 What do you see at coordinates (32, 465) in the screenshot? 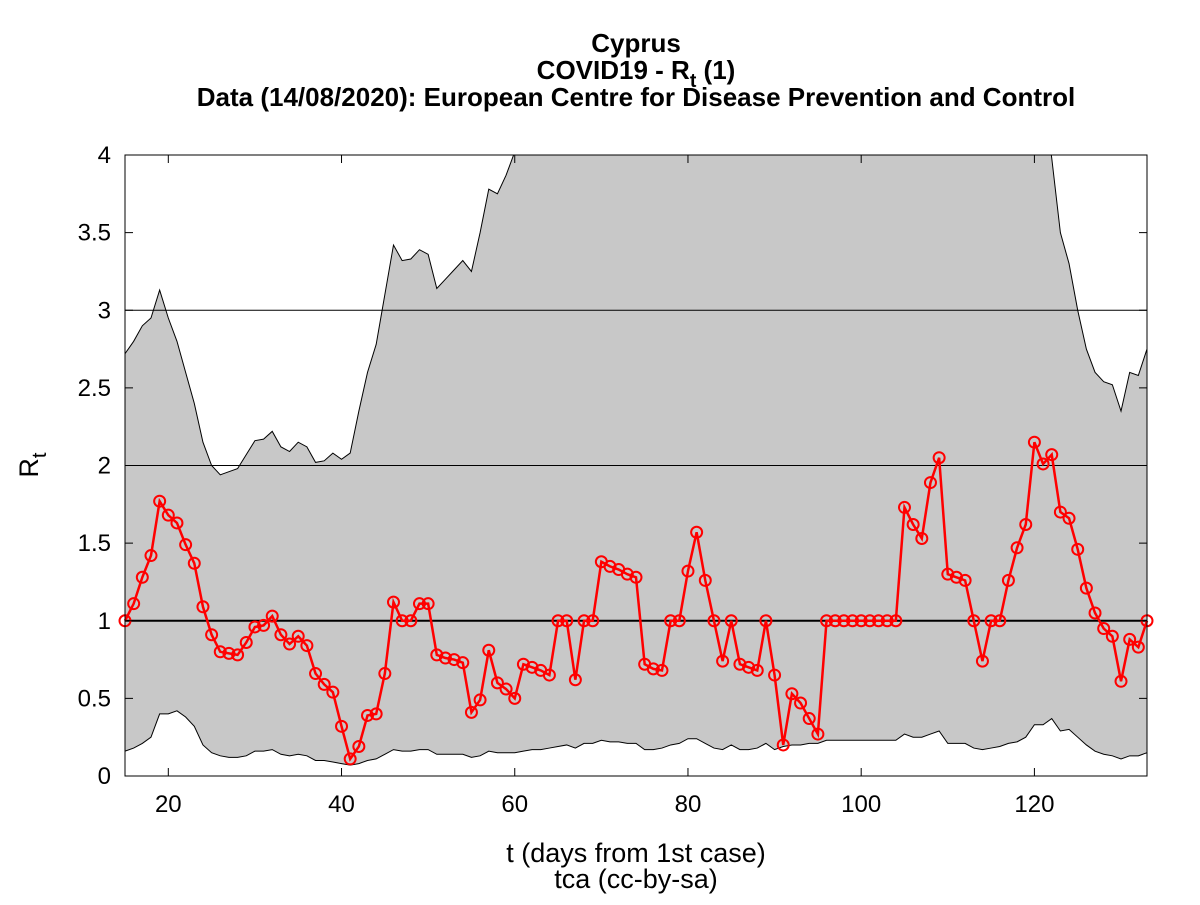
I see `y-axis-label: Rt` at bounding box center [32, 465].